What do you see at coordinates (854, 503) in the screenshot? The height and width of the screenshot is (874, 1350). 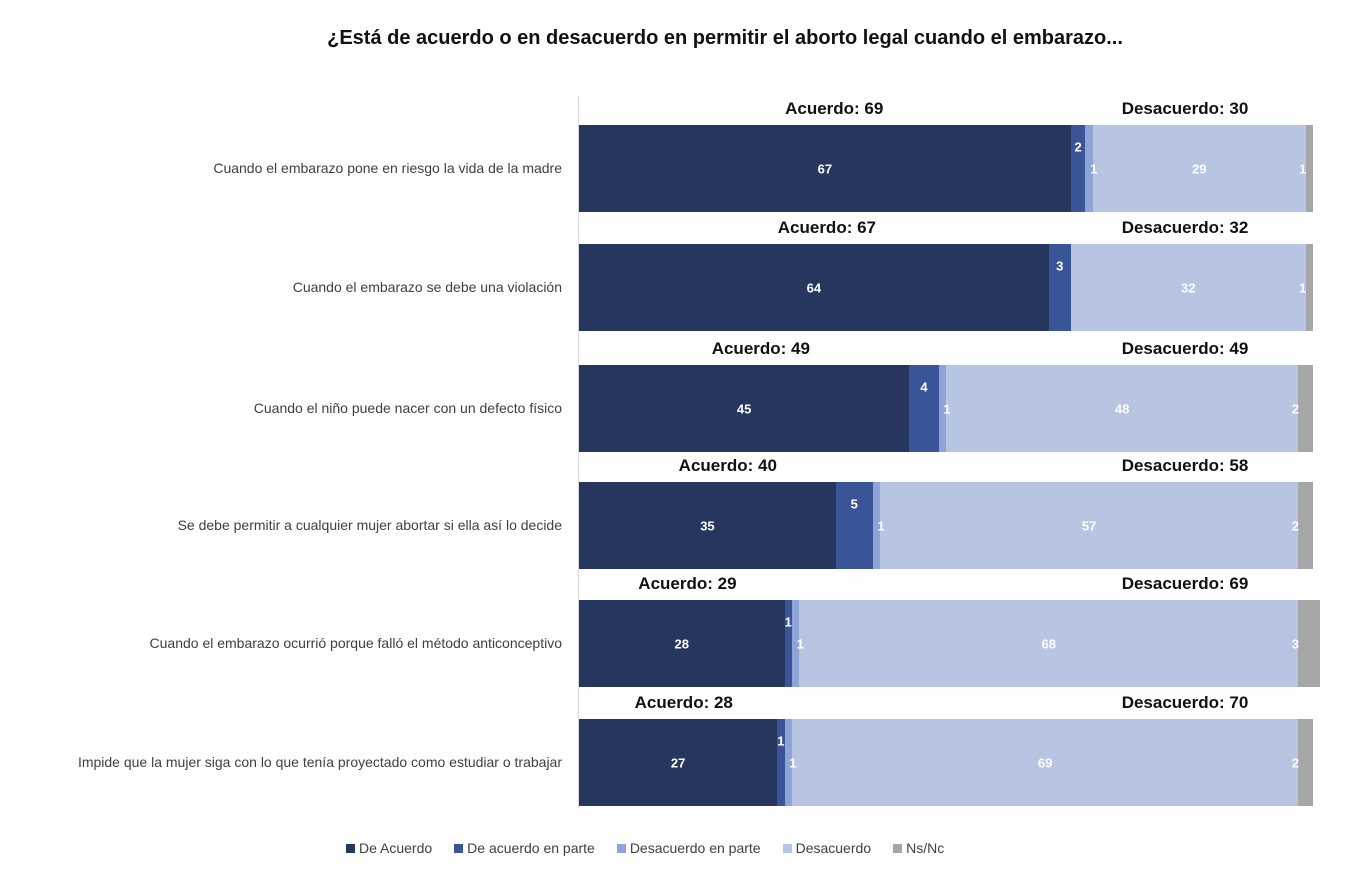 I see `data-label: 5` at bounding box center [854, 503].